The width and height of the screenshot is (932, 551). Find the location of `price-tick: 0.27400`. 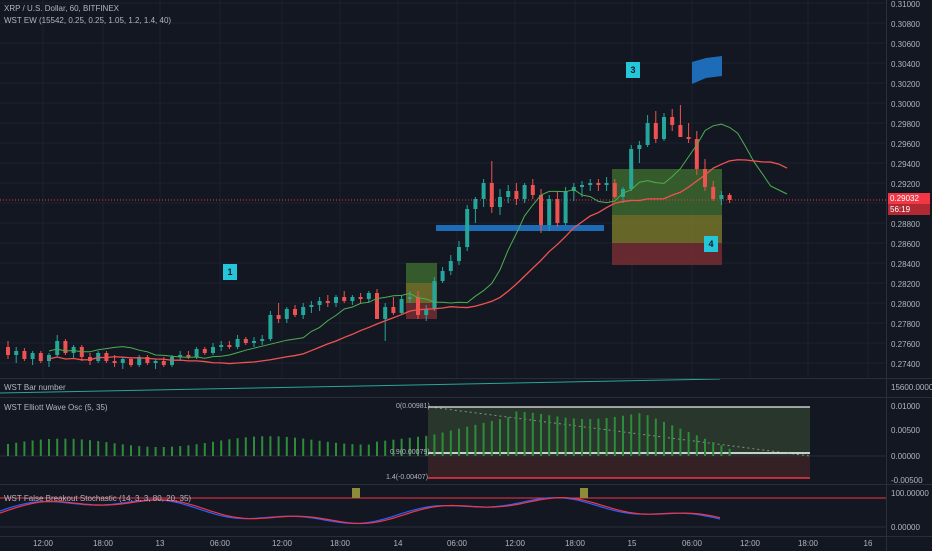

price-tick: 0.27400 is located at coordinates (905, 364).